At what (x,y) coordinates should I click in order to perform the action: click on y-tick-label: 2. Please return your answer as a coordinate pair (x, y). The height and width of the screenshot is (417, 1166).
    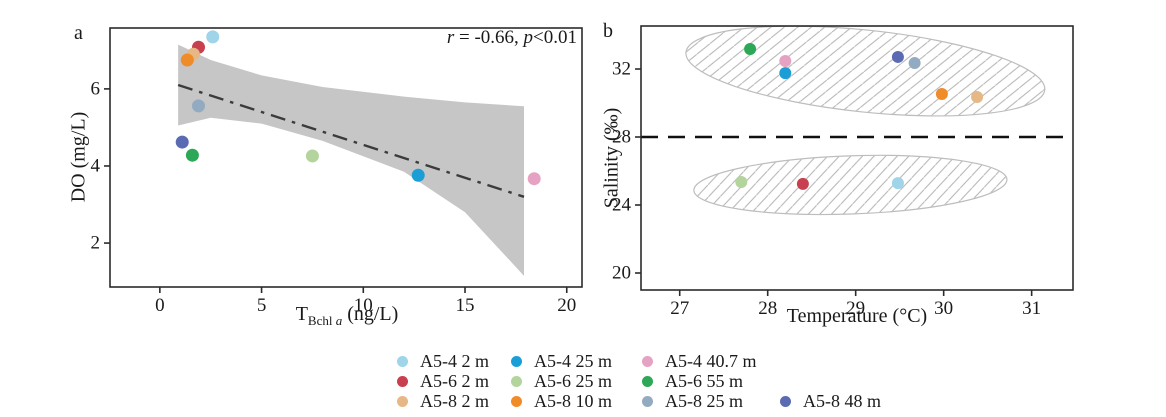
    Looking at the image, I should click on (96, 243).